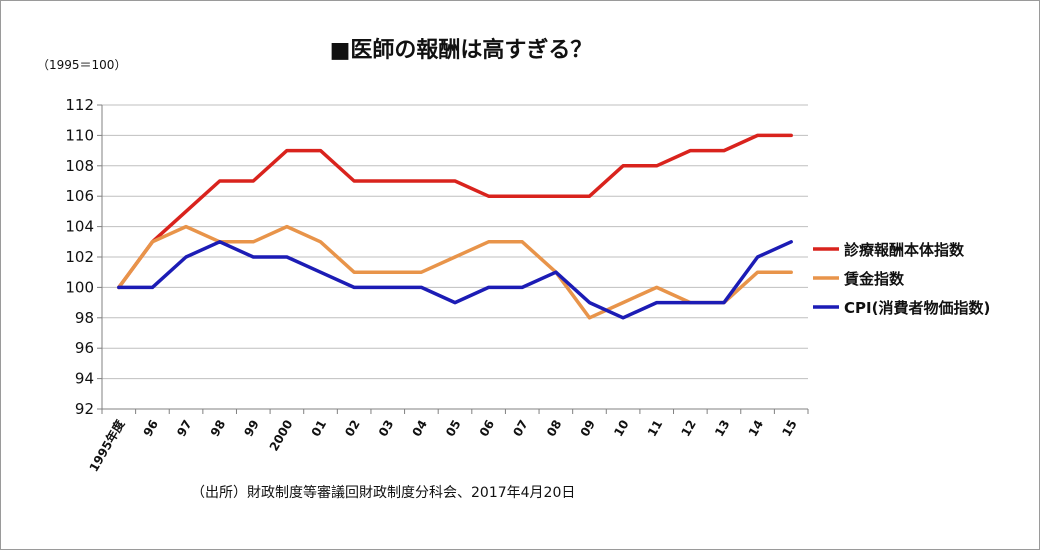 The height and width of the screenshot is (550, 1040). What do you see at coordinates (84, 379) in the screenshot?
I see `y-tick-label: 94` at bounding box center [84, 379].